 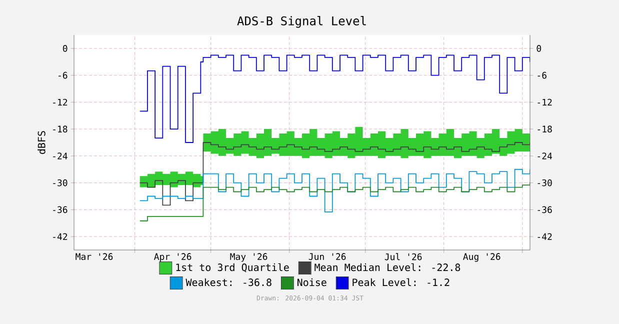 I want to click on chart-title: ADS-B Signal Level, so click(x=301, y=22).